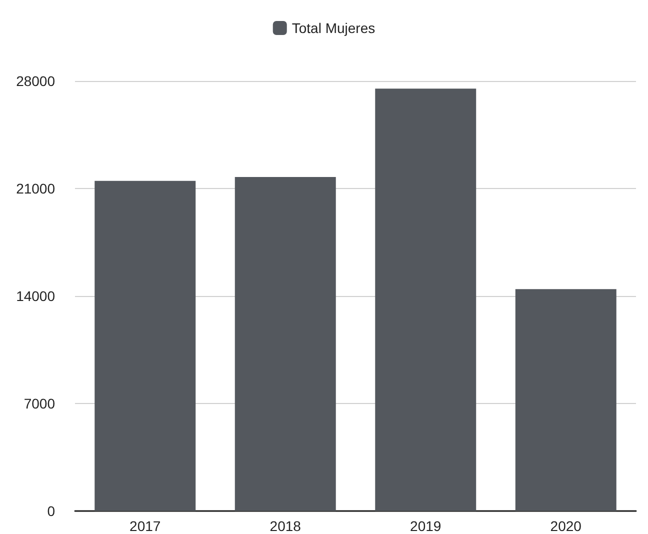 The width and height of the screenshot is (648, 534). What do you see at coordinates (40, 404) in the screenshot?
I see `y-tick-label: 7000` at bounding box center [40, 404].